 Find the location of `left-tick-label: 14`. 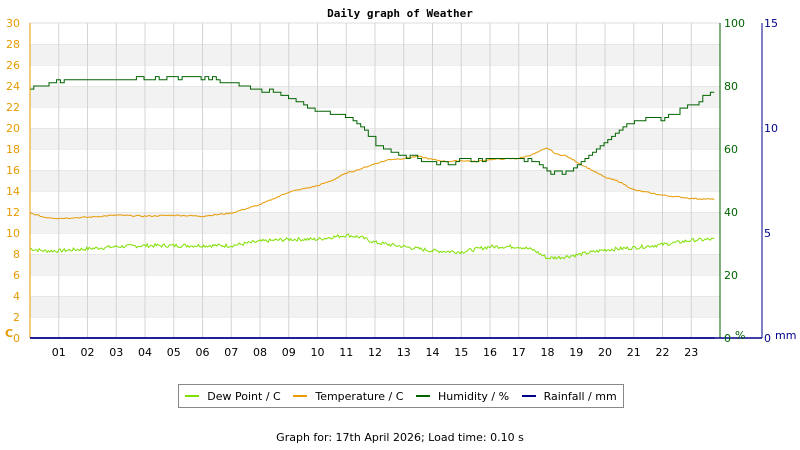

left-tick-label: 14 is located at coordinates (13, 191).